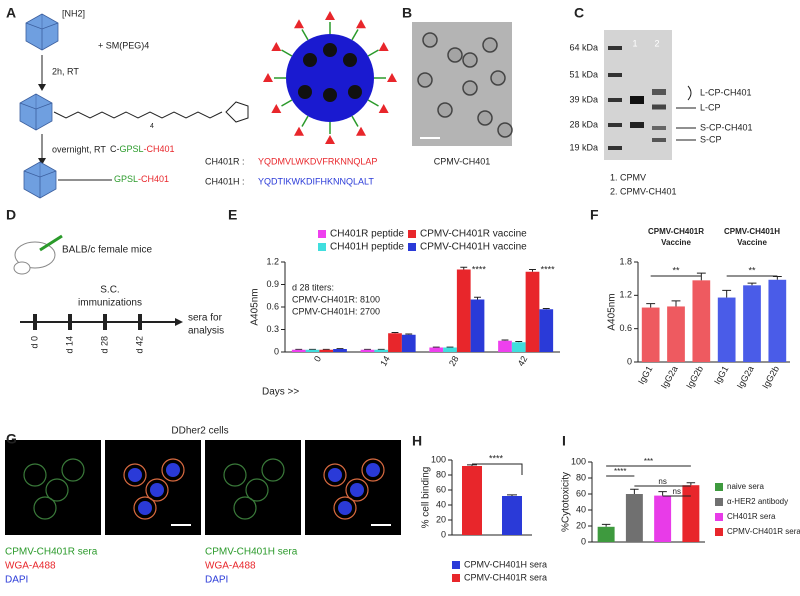 The width and height of the screenshot is (800, 596). I want to click on day-label: d 42, so click(139, 345).